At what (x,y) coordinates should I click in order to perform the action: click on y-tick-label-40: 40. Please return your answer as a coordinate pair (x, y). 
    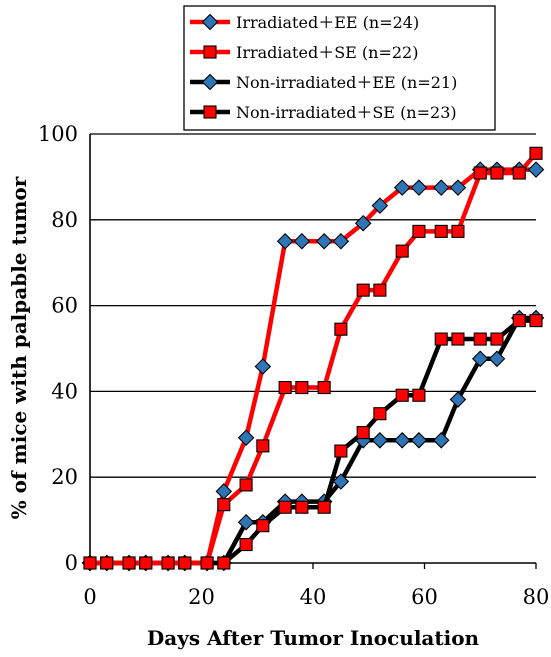
    Looking at the image, I should click on (64, 391).